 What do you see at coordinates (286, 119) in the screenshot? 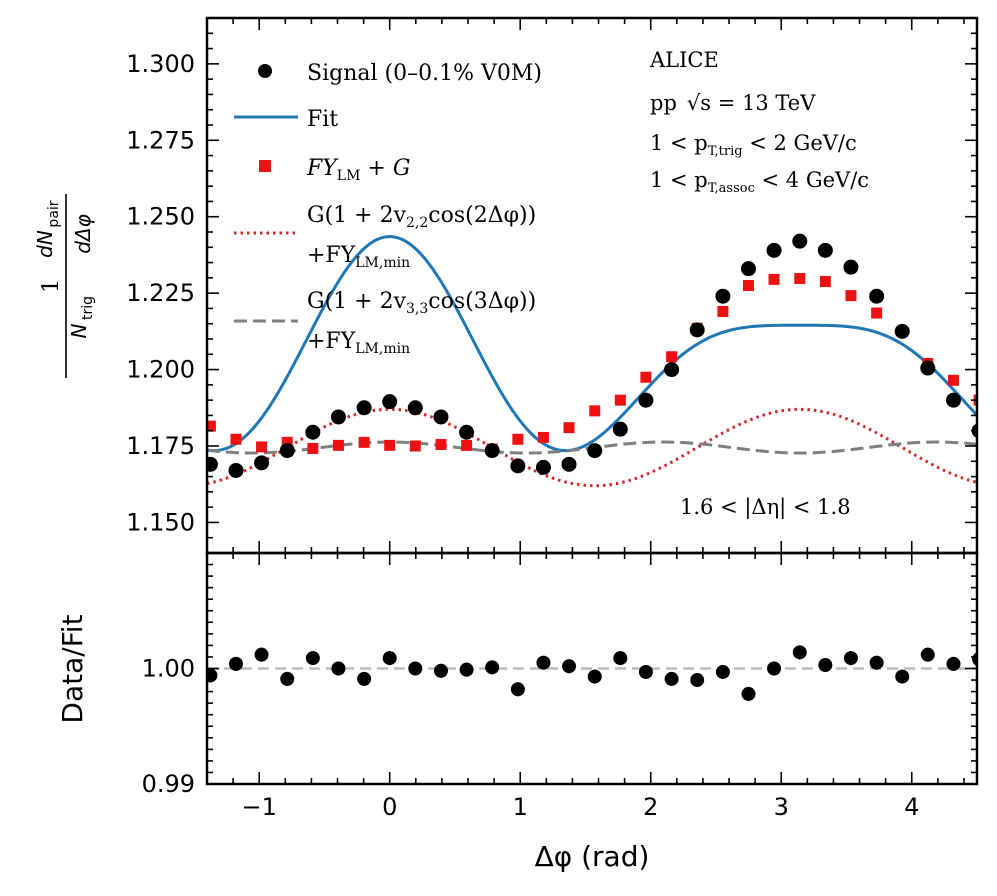
I see `legend-entry-fit: Fit` at bounding box center [286, 119].